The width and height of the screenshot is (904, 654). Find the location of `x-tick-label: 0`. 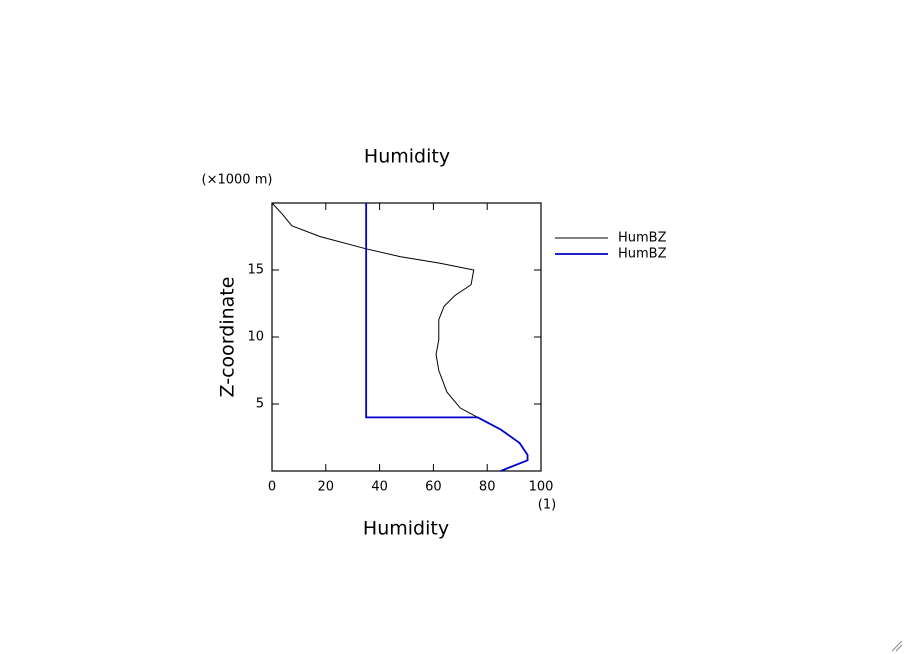

x-tick-label: 0 is located at coordinates (272, 487).